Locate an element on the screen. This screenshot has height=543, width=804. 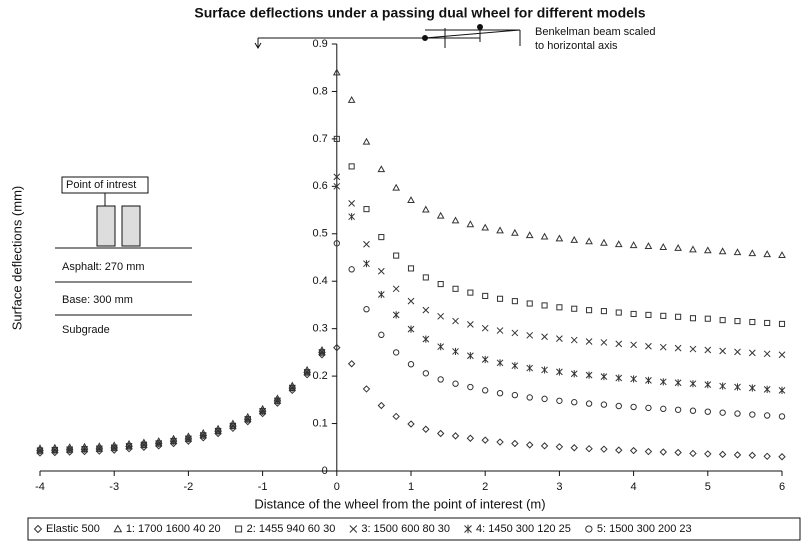
y-tick-label: 0.9 is located at coordinates (320, 44).